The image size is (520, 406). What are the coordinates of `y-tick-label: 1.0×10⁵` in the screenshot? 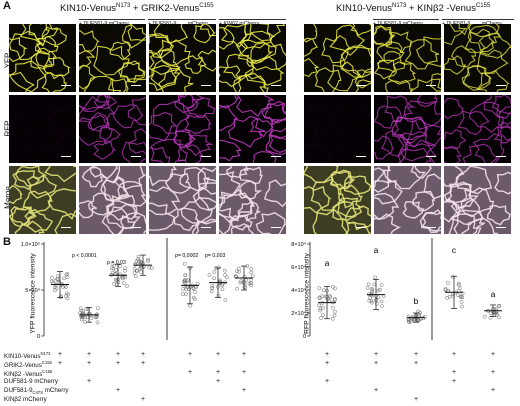 It's located at (30, 244).